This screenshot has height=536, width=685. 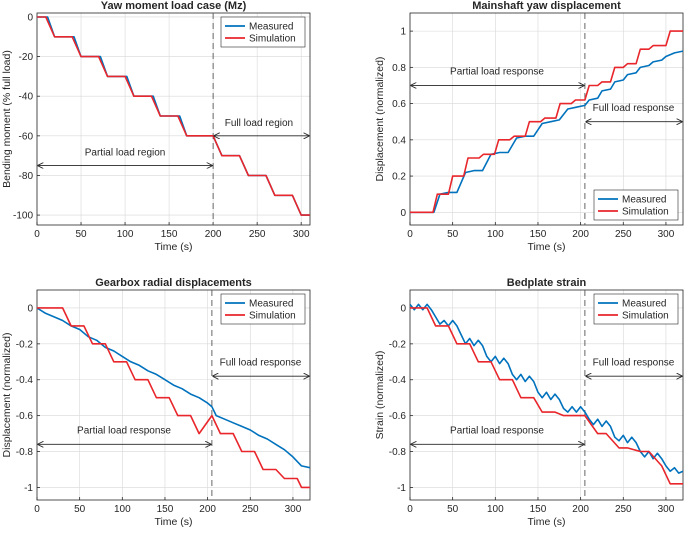 I want to click on chart-title: Gearbox radial displacements, so click(x=173, y=283).